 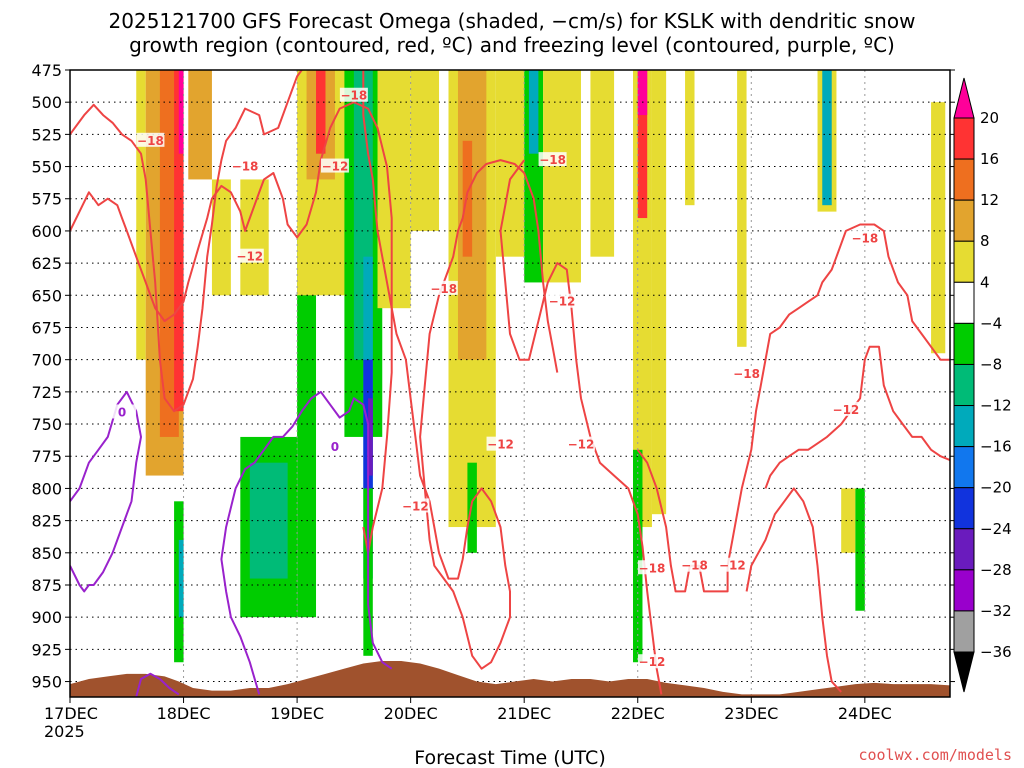 What do you see at coordinates (652, 568) in the screenshot?
I see `contour-label-11: −18` at bounding box center [652, 568].